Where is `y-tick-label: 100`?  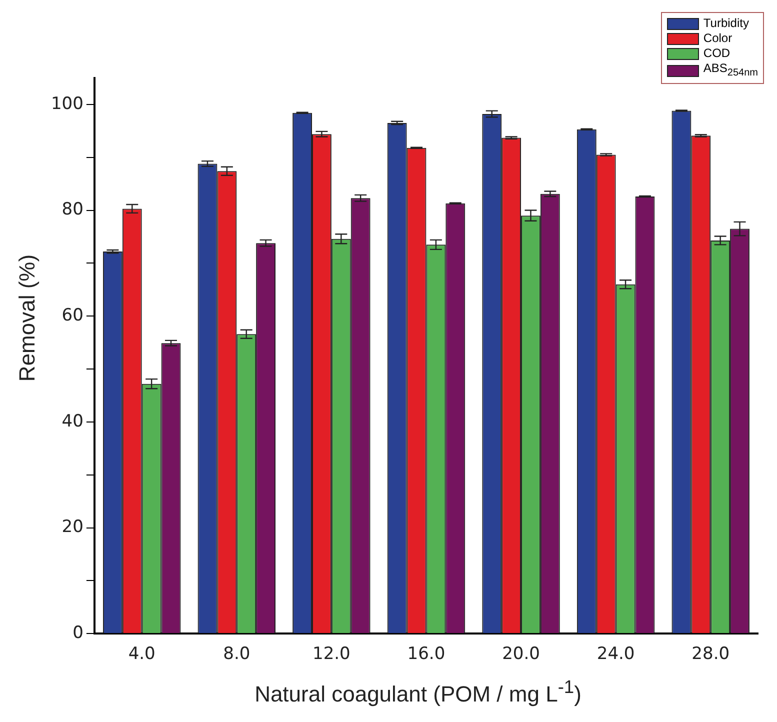
y-tick-label: 100 is located at coordinates (67, 104).